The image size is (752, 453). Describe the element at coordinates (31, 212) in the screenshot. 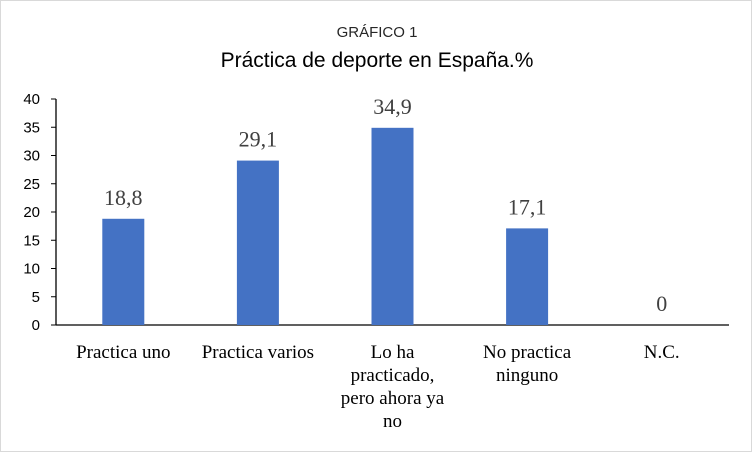

I see `y-tick-label: 20` at that location.